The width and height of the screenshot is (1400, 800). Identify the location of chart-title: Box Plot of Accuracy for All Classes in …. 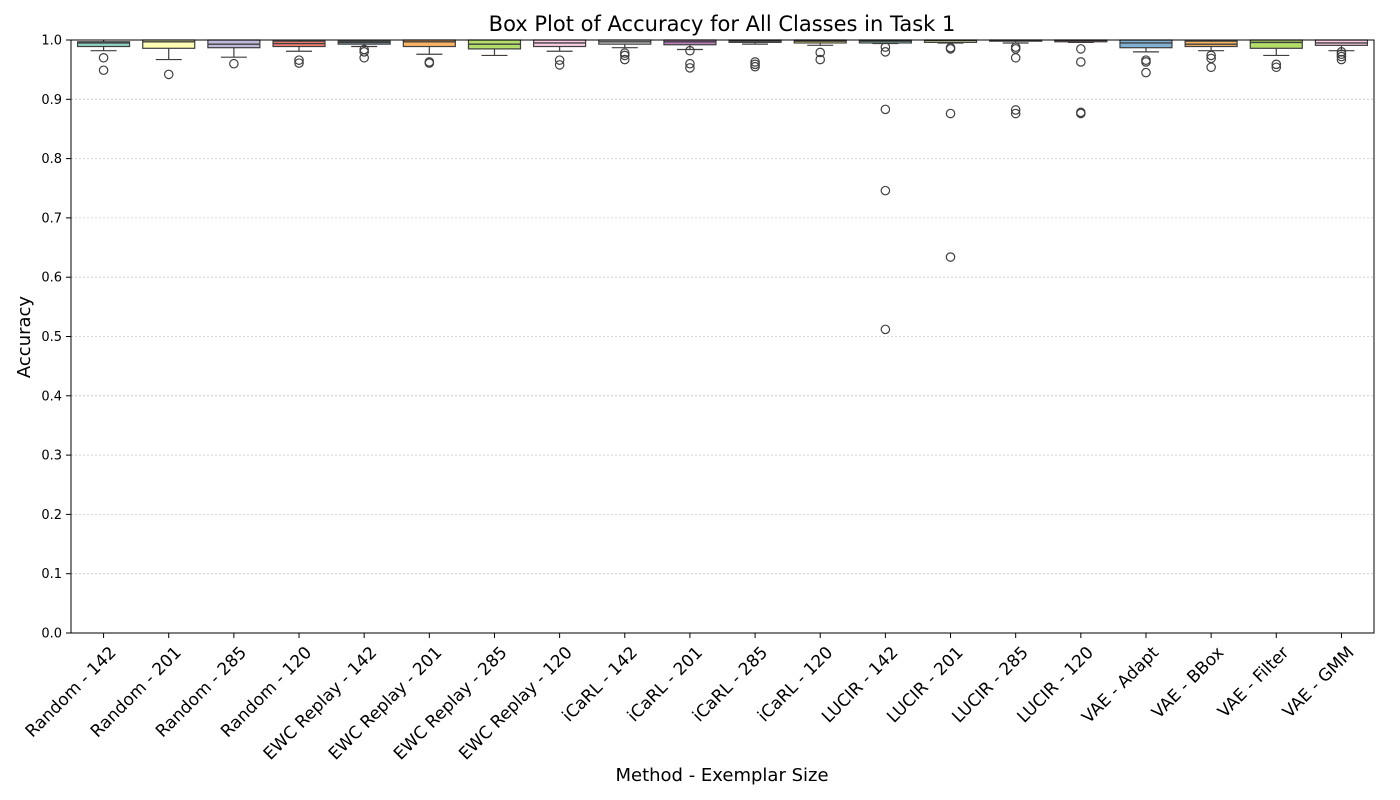
(722, 24).